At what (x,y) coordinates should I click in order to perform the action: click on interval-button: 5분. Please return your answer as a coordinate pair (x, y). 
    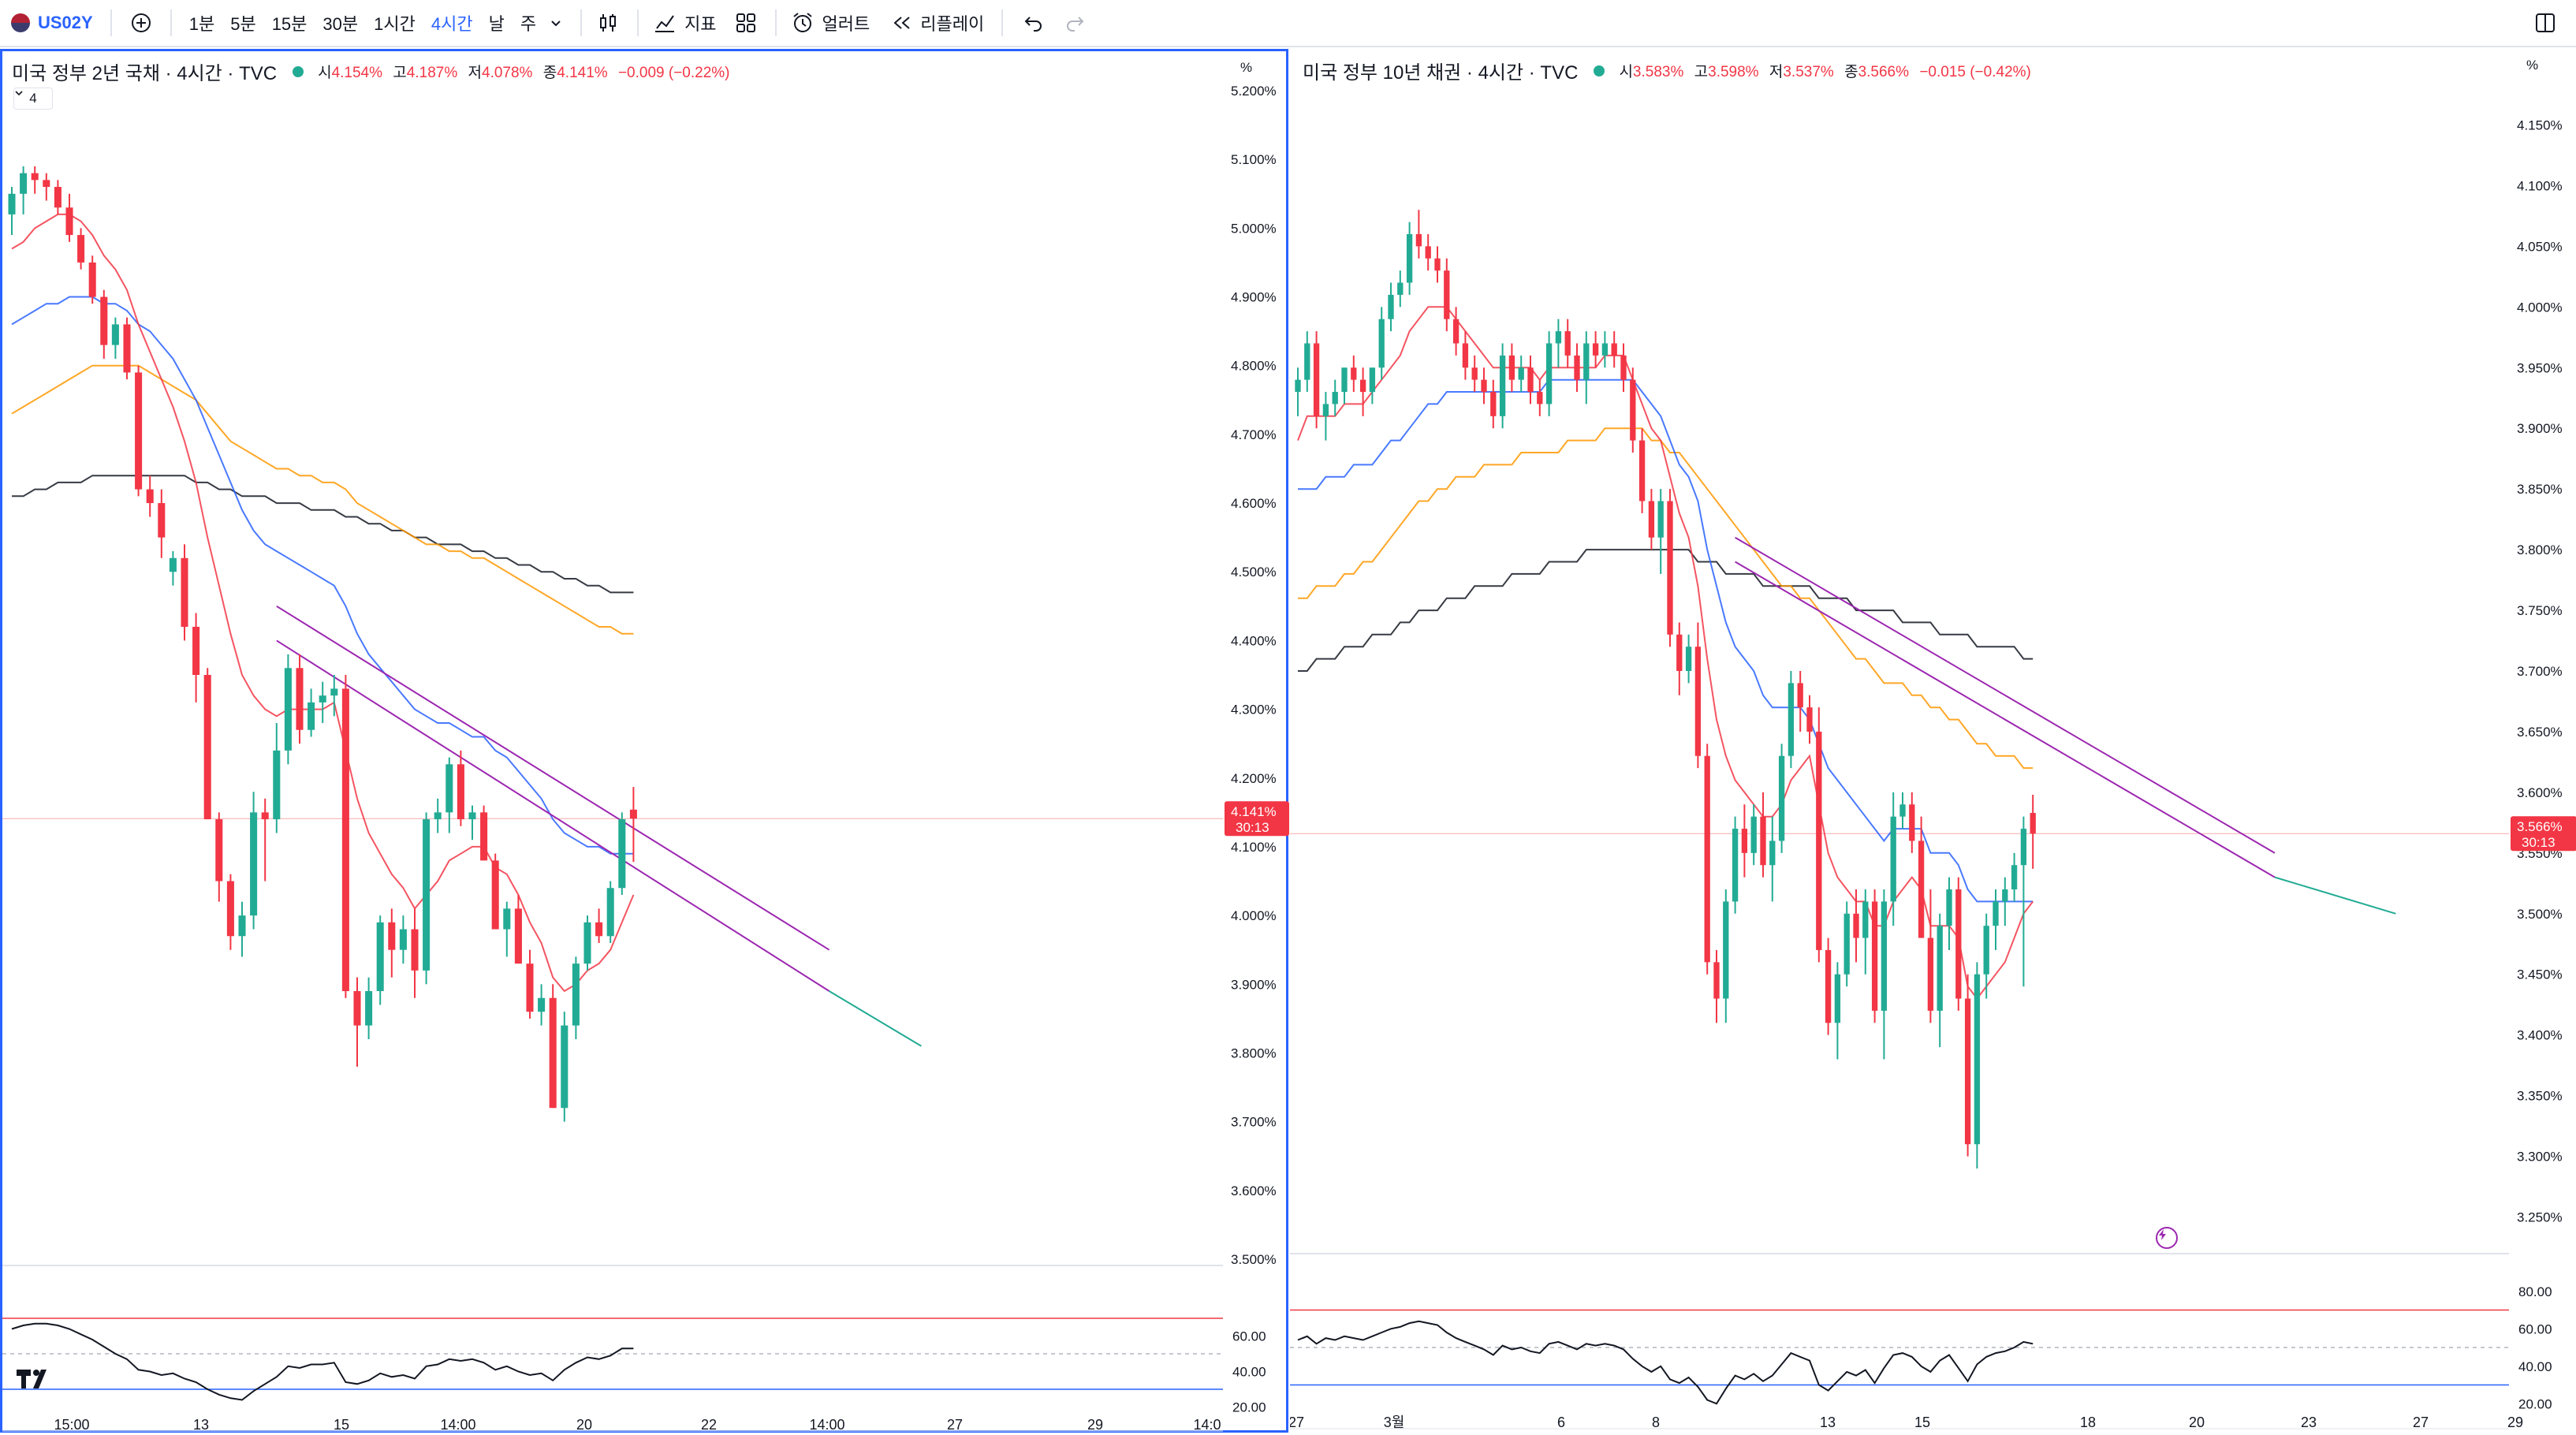
    Looking at the image, I should click on (243, 24).